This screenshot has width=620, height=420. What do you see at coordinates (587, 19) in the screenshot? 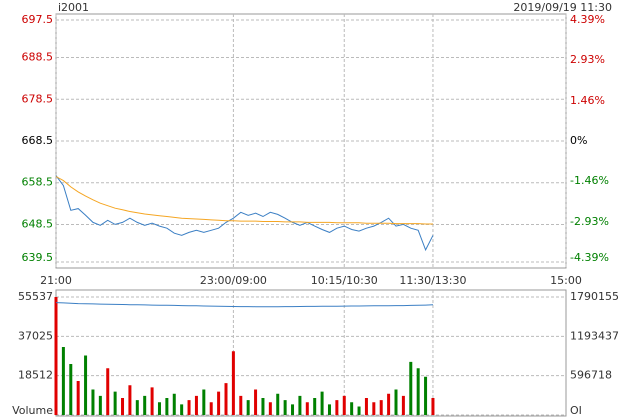
I see `y2-tick-label: 4.39%` at bounding box center [587, 19].